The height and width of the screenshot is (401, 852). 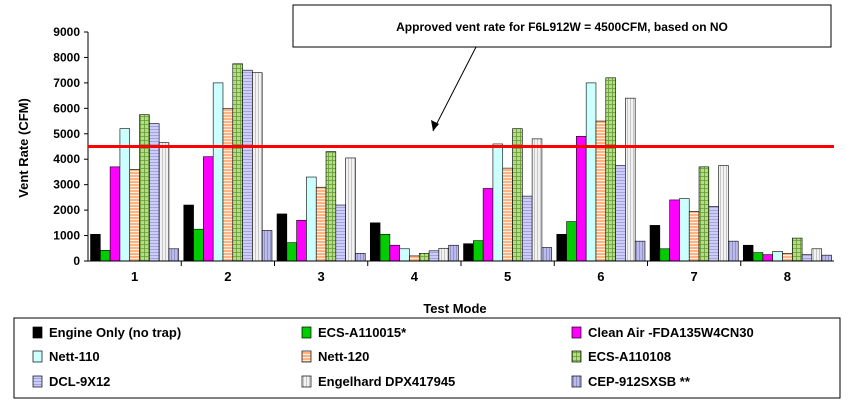 What do you see at coordinates (629, 356) in the screenshot?
I see `legend-label-6: ECS-A110108` at bounding box center [629, 356].